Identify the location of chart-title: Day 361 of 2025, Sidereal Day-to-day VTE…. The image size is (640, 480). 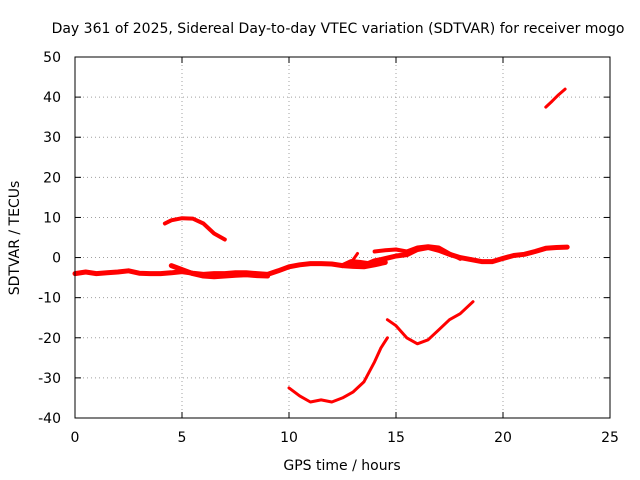
(338, 29).